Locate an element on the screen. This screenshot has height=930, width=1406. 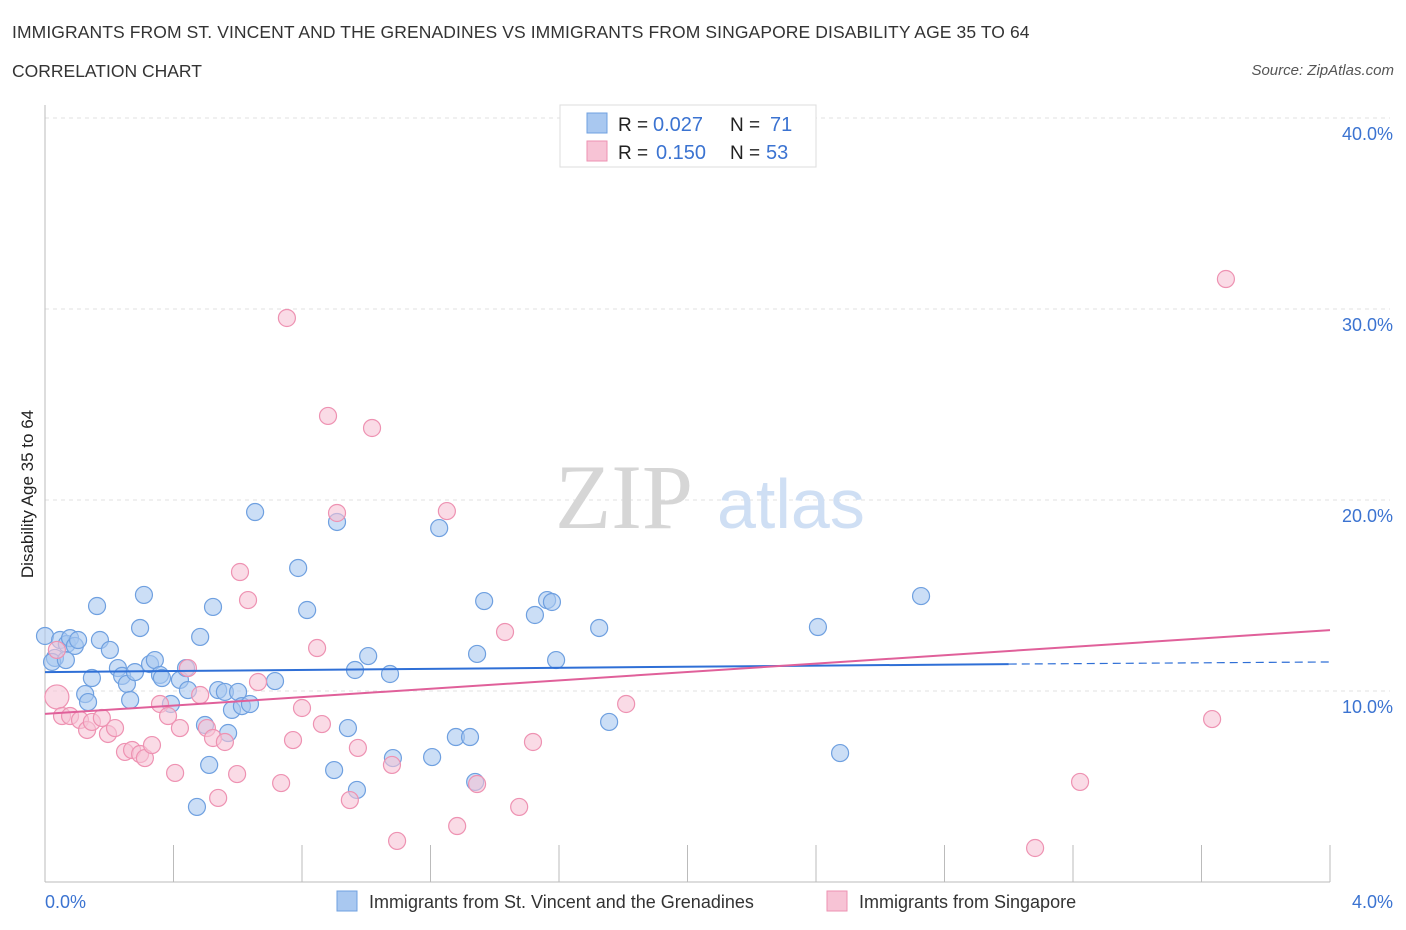
legend-r-value: 0.027 is located at coordinates (678, 125).